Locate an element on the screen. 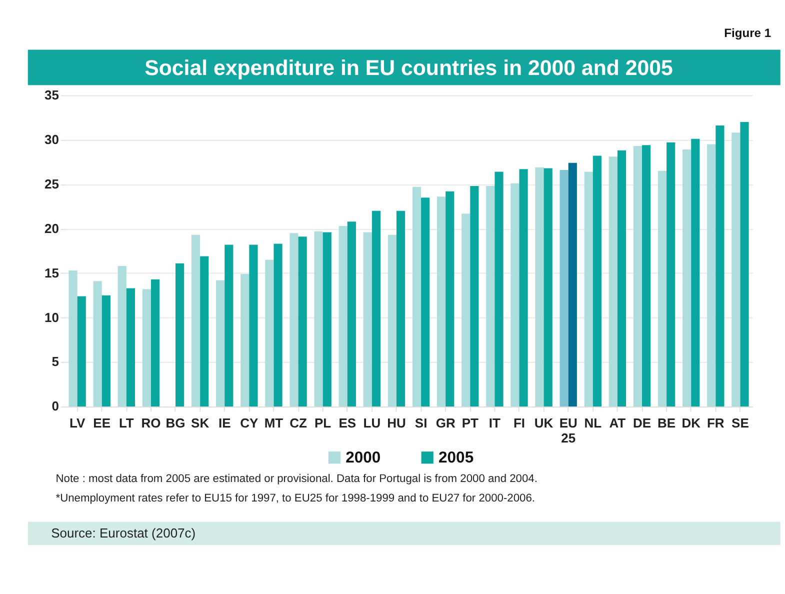 This screenshot has height=594, width=785. legend-label: 2005 is located at coordinates (456, 457).